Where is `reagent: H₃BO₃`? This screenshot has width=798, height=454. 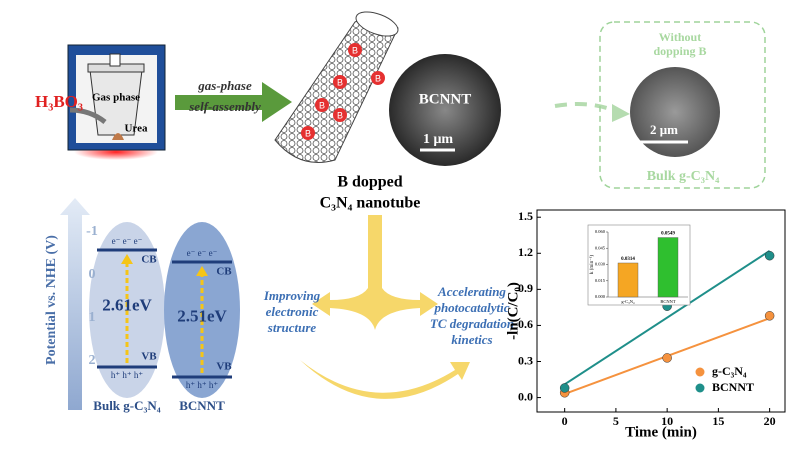 reagent: H₃BO₃ is located at coordinates (59, 101).